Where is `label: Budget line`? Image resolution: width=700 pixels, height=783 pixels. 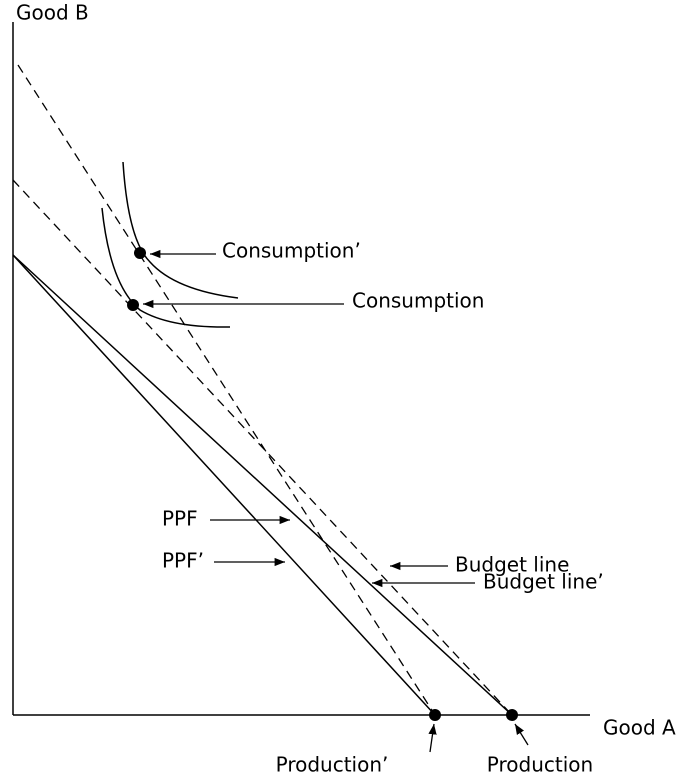 label: Budget line is located at coordinates (512, 565).